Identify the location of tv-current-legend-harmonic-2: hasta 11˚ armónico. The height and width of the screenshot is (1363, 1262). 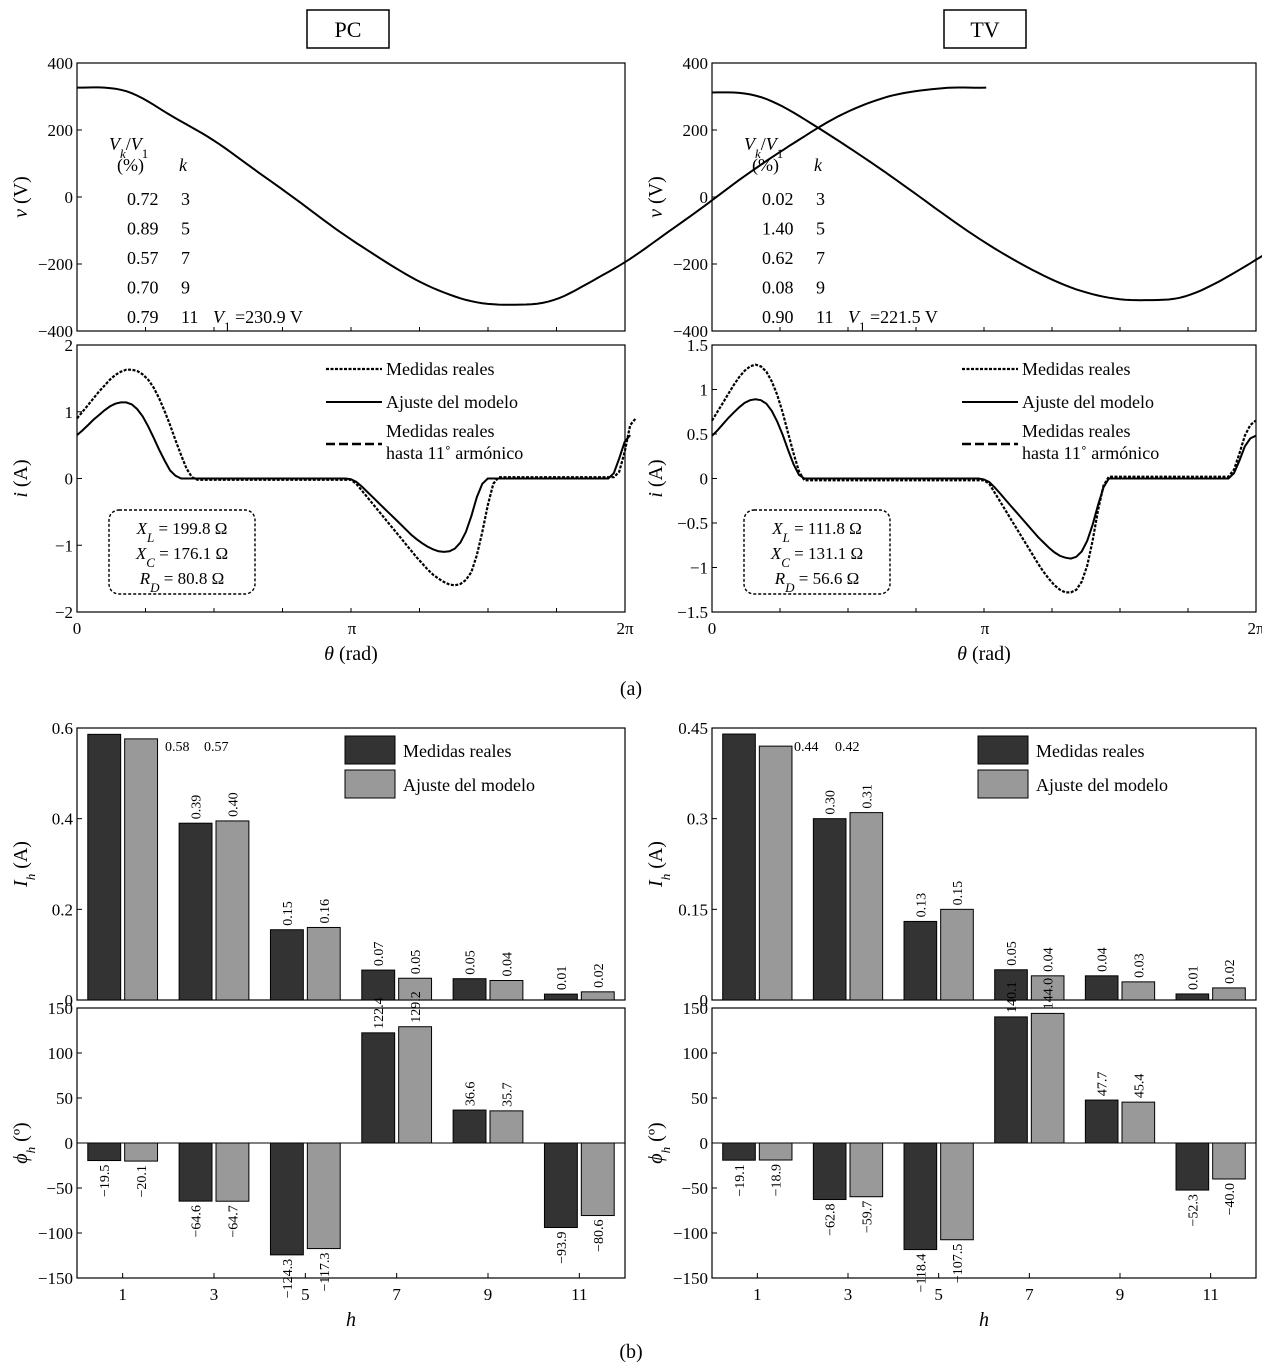
(1090, 453).